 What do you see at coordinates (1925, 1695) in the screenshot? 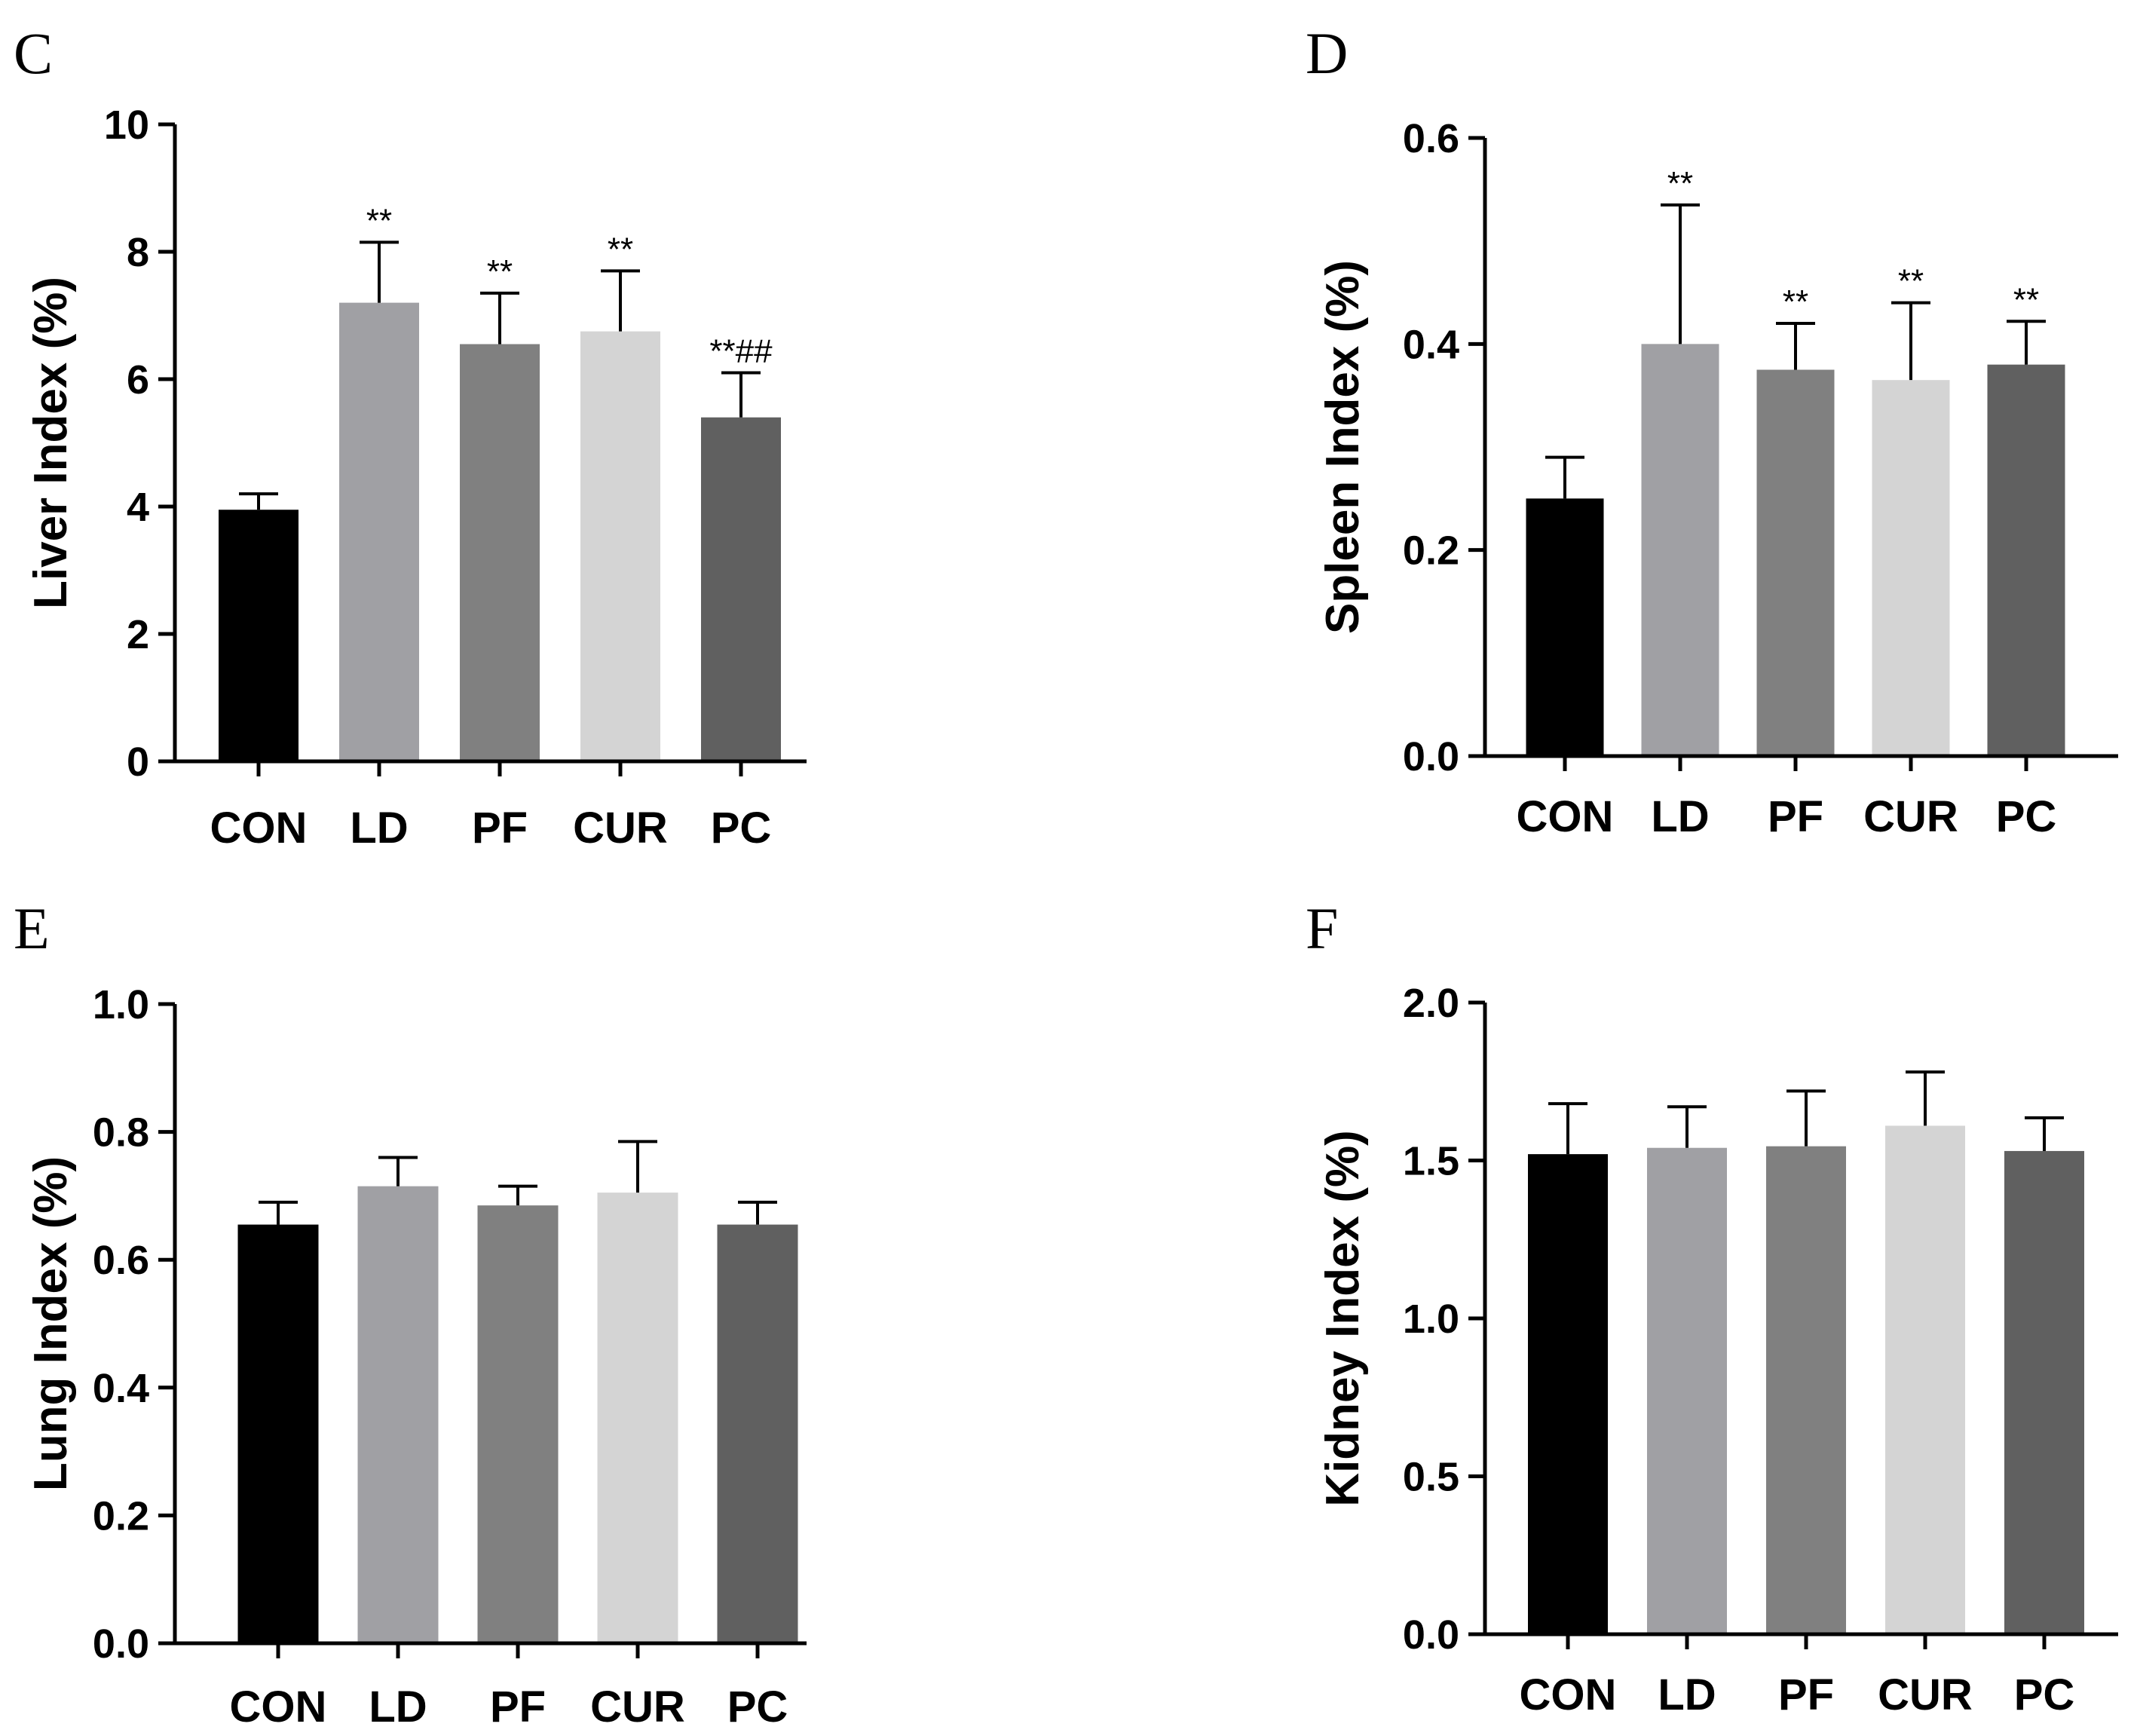
I see `panel-f-x-tick-label-cur: CUR` at bounding box center [1925, 1695].